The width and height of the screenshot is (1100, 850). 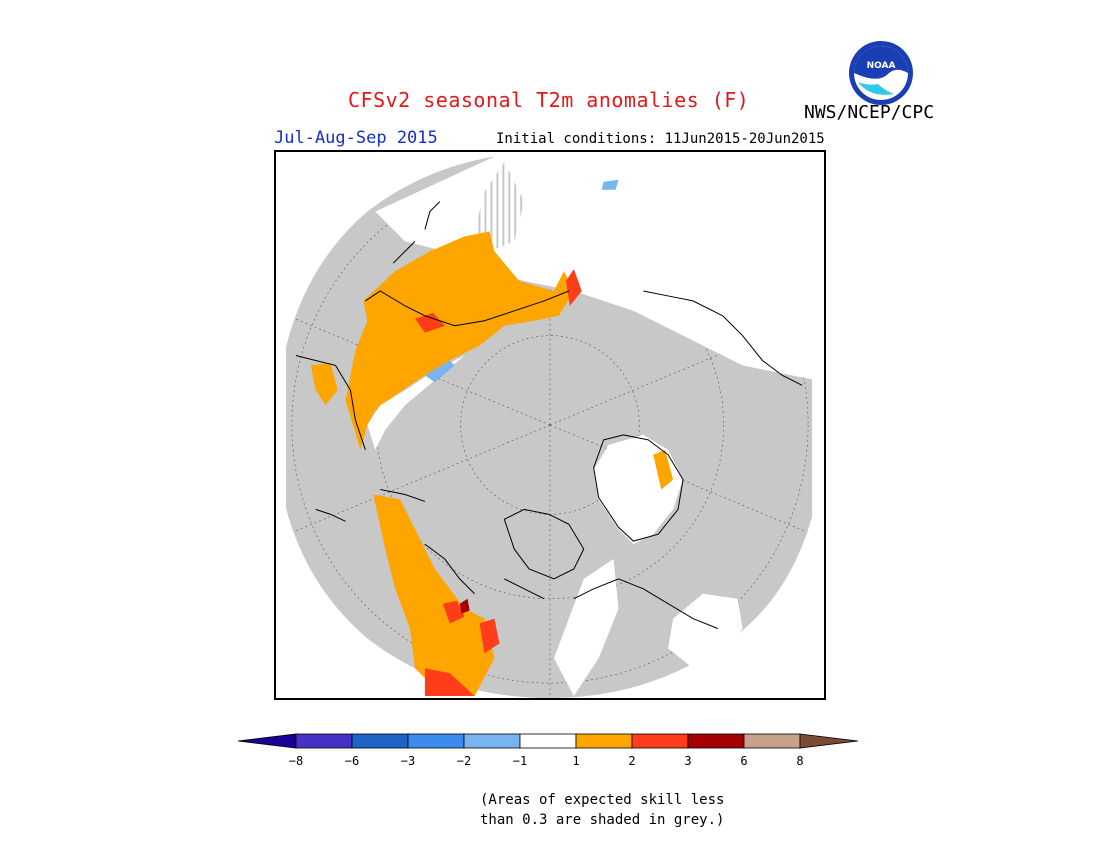 I want to click on warm-2-3-patch-eurasia, so click(x=489, y=636).